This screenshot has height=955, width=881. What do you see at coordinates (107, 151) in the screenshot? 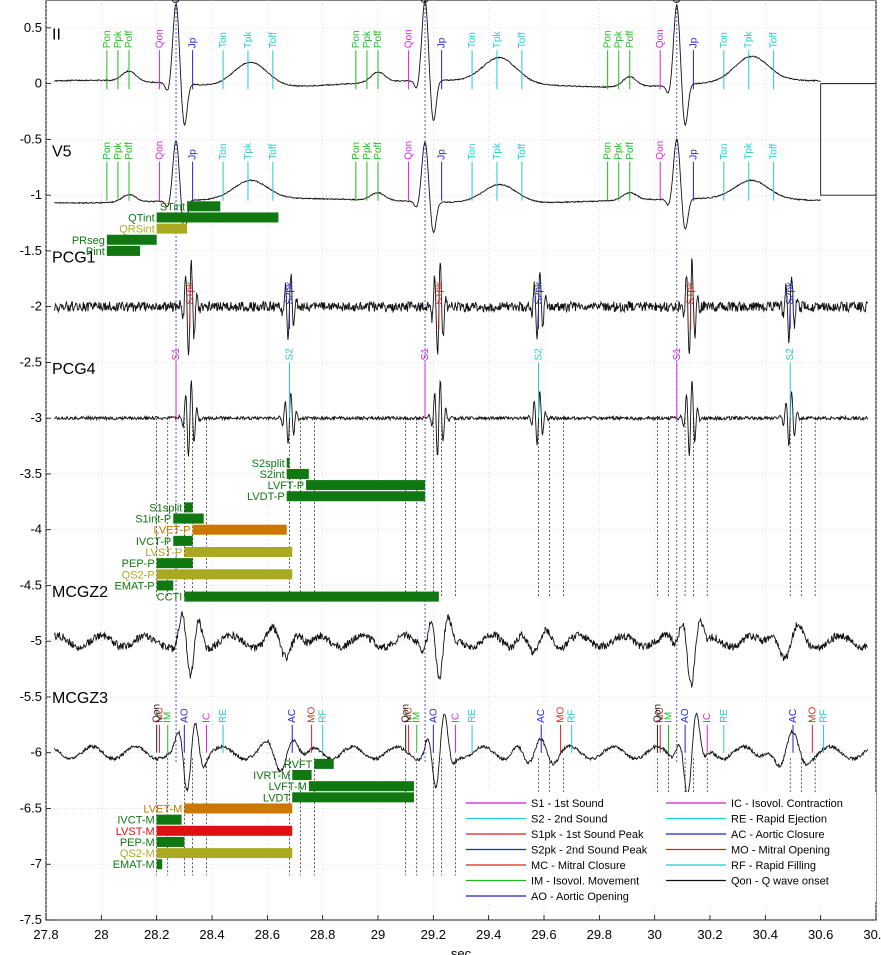
I see `v5-pon-marker-label: Pon` at bounding box center [107, 151].